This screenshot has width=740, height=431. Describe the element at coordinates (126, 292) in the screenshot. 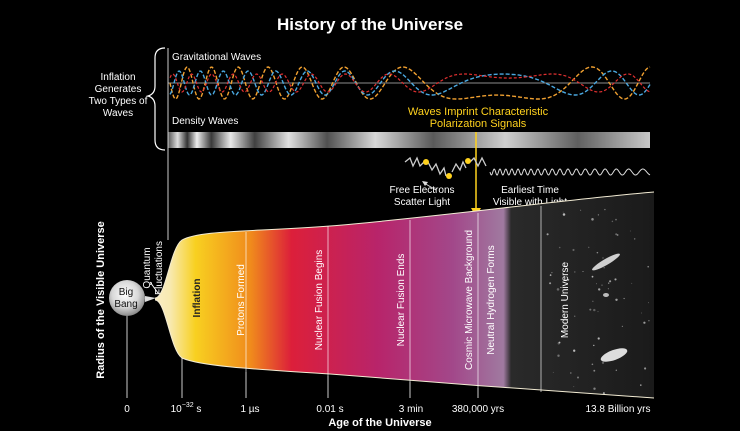

I see `big-bang-label-line: Big` at that location.